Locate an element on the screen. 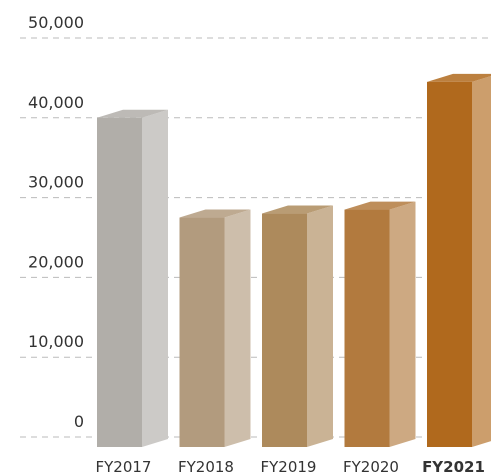 This screenshot has width=491, height=476. y-tick-label: 40,000 is located at coordinates (56, 102).